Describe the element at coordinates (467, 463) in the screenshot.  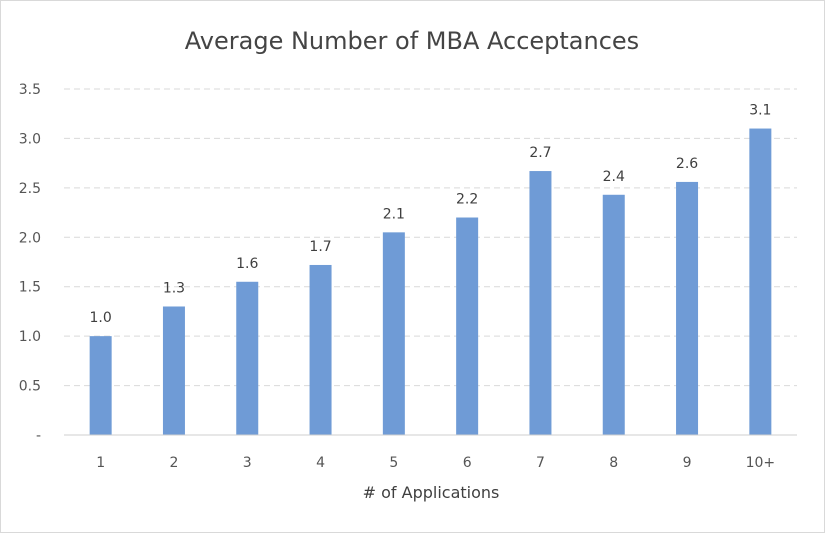
I see `x-tick-label: 6` at that location.